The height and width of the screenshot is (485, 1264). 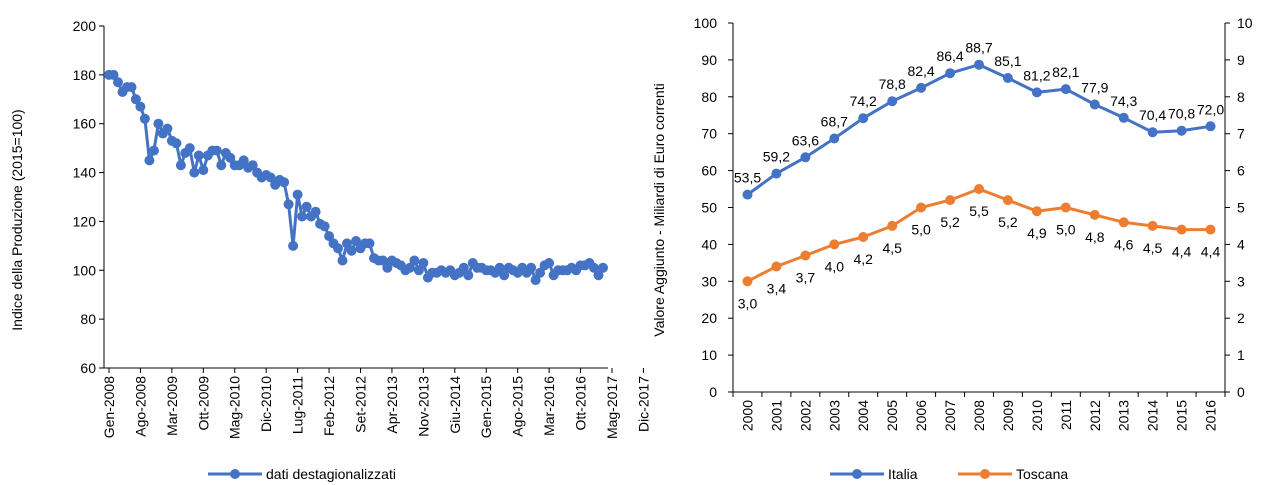 What do you see at coordinates (1210, 109) in the screenshot?
I see `chart2-italia-data-label: 72,0` at bounding box center [1210, 109].